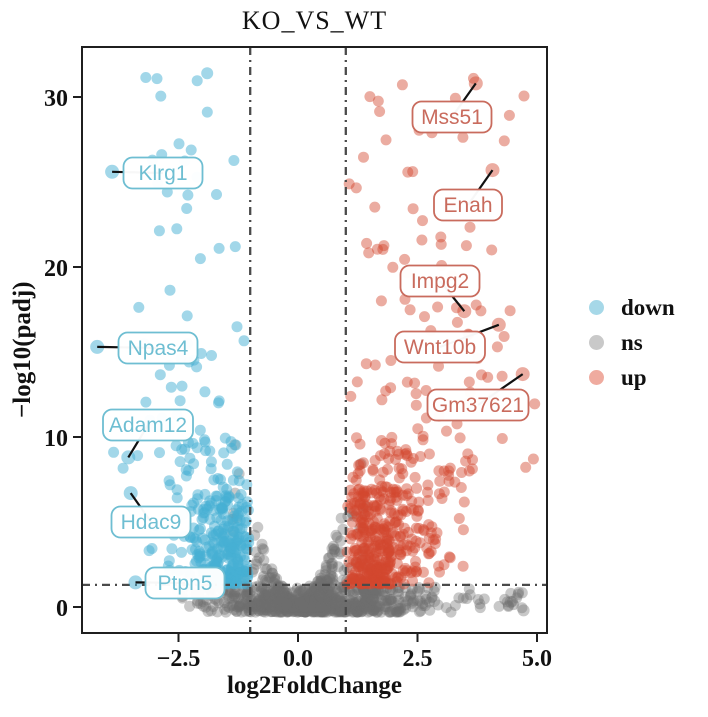 The image size is (708, 717). What do you see at coordinates (56, 439) in the screenshot?
I see `y-tick-label: 10` at bounding box center [56, 439].